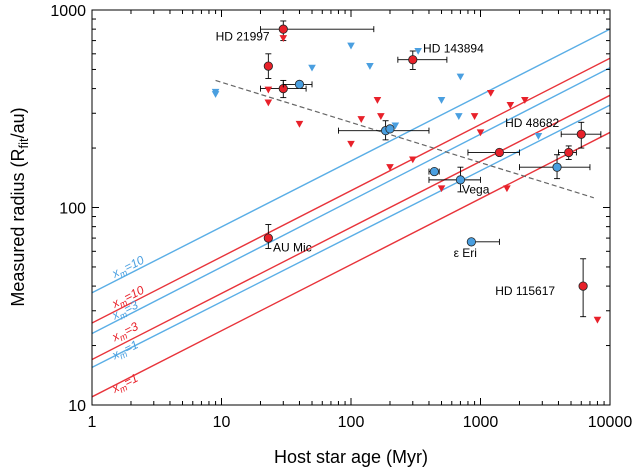  Describe the element at coordinates (453, 48) in the screenshot. I see `annotation-label: HD 143894` at that location.